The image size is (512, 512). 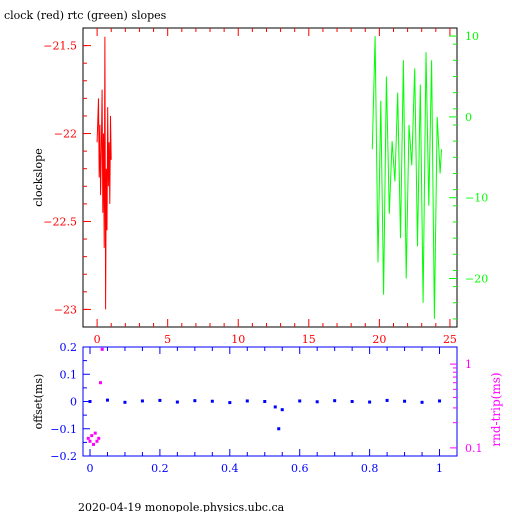 I want to click on top-x-tick-label: 5, so click(x=167, y=339).